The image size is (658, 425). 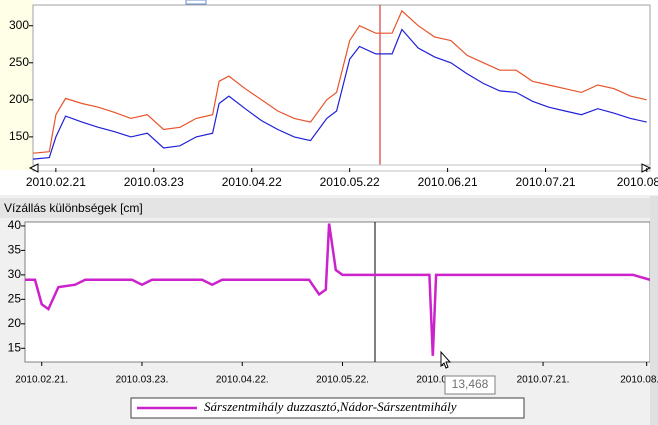 I want to click on y-tick-label: 200, so click(x=19, y=99).